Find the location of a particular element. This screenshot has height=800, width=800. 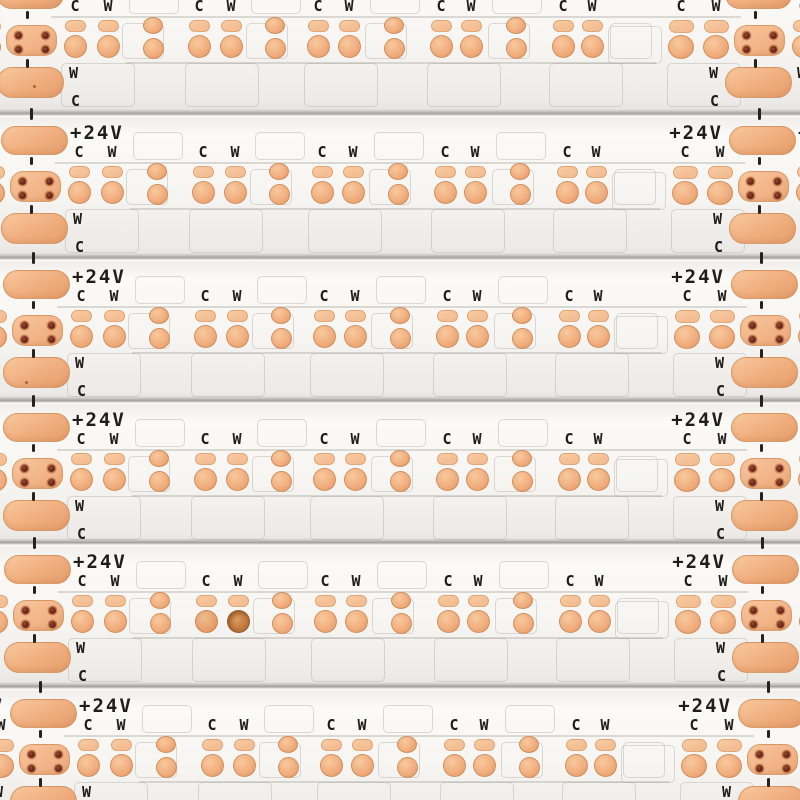

connector-pad is located at coordinates (766, 615).